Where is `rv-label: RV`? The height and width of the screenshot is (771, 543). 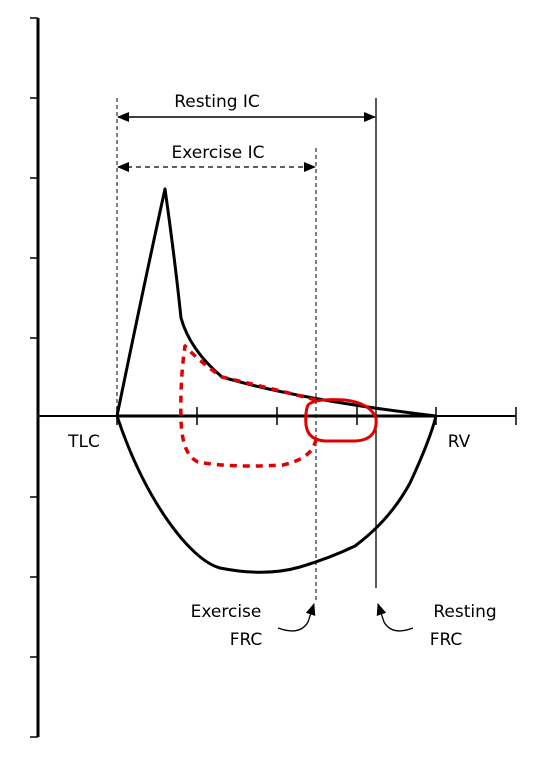 rv-label: RV is located at coordinates (459, 442).